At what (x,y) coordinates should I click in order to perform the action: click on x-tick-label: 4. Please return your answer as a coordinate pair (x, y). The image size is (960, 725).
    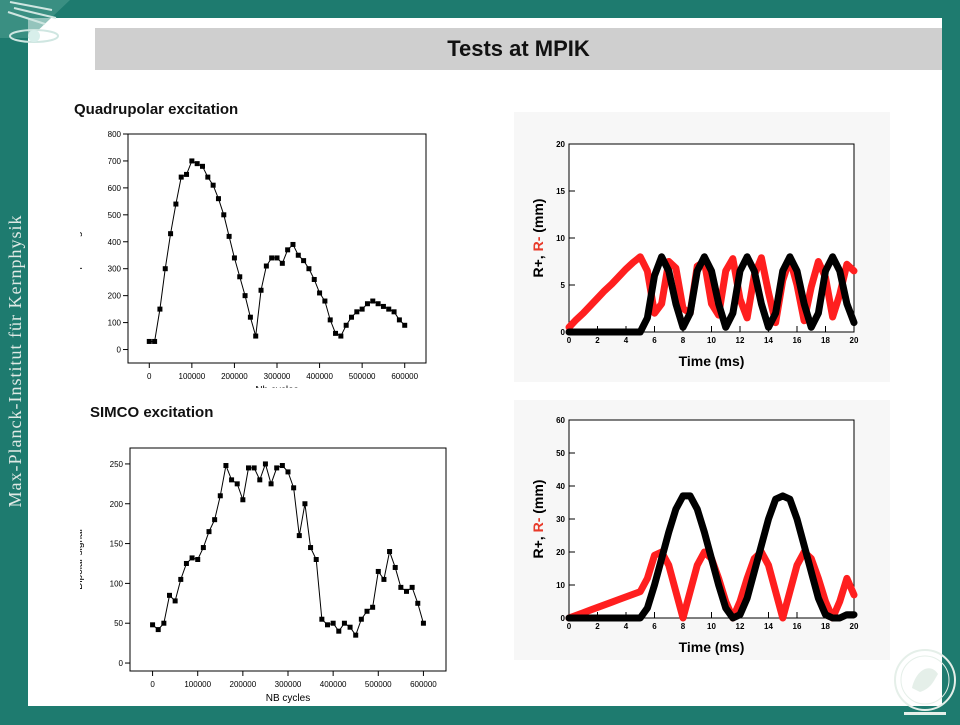
    Looking at the image, I should click on (626, 626).